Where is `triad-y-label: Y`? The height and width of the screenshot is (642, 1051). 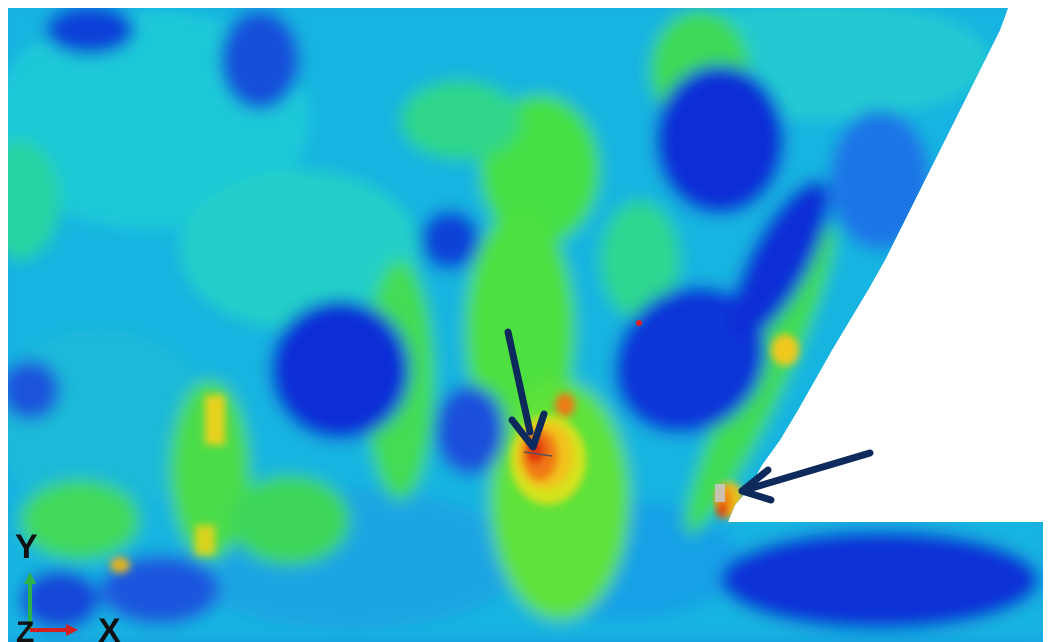 triad-y-label: Y is located at coordinates (26, 547).